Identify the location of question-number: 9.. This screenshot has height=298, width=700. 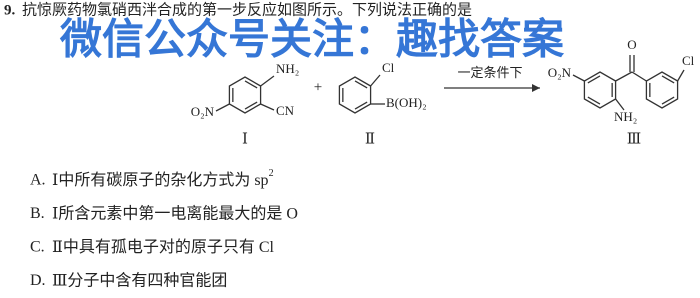
(10, 10).